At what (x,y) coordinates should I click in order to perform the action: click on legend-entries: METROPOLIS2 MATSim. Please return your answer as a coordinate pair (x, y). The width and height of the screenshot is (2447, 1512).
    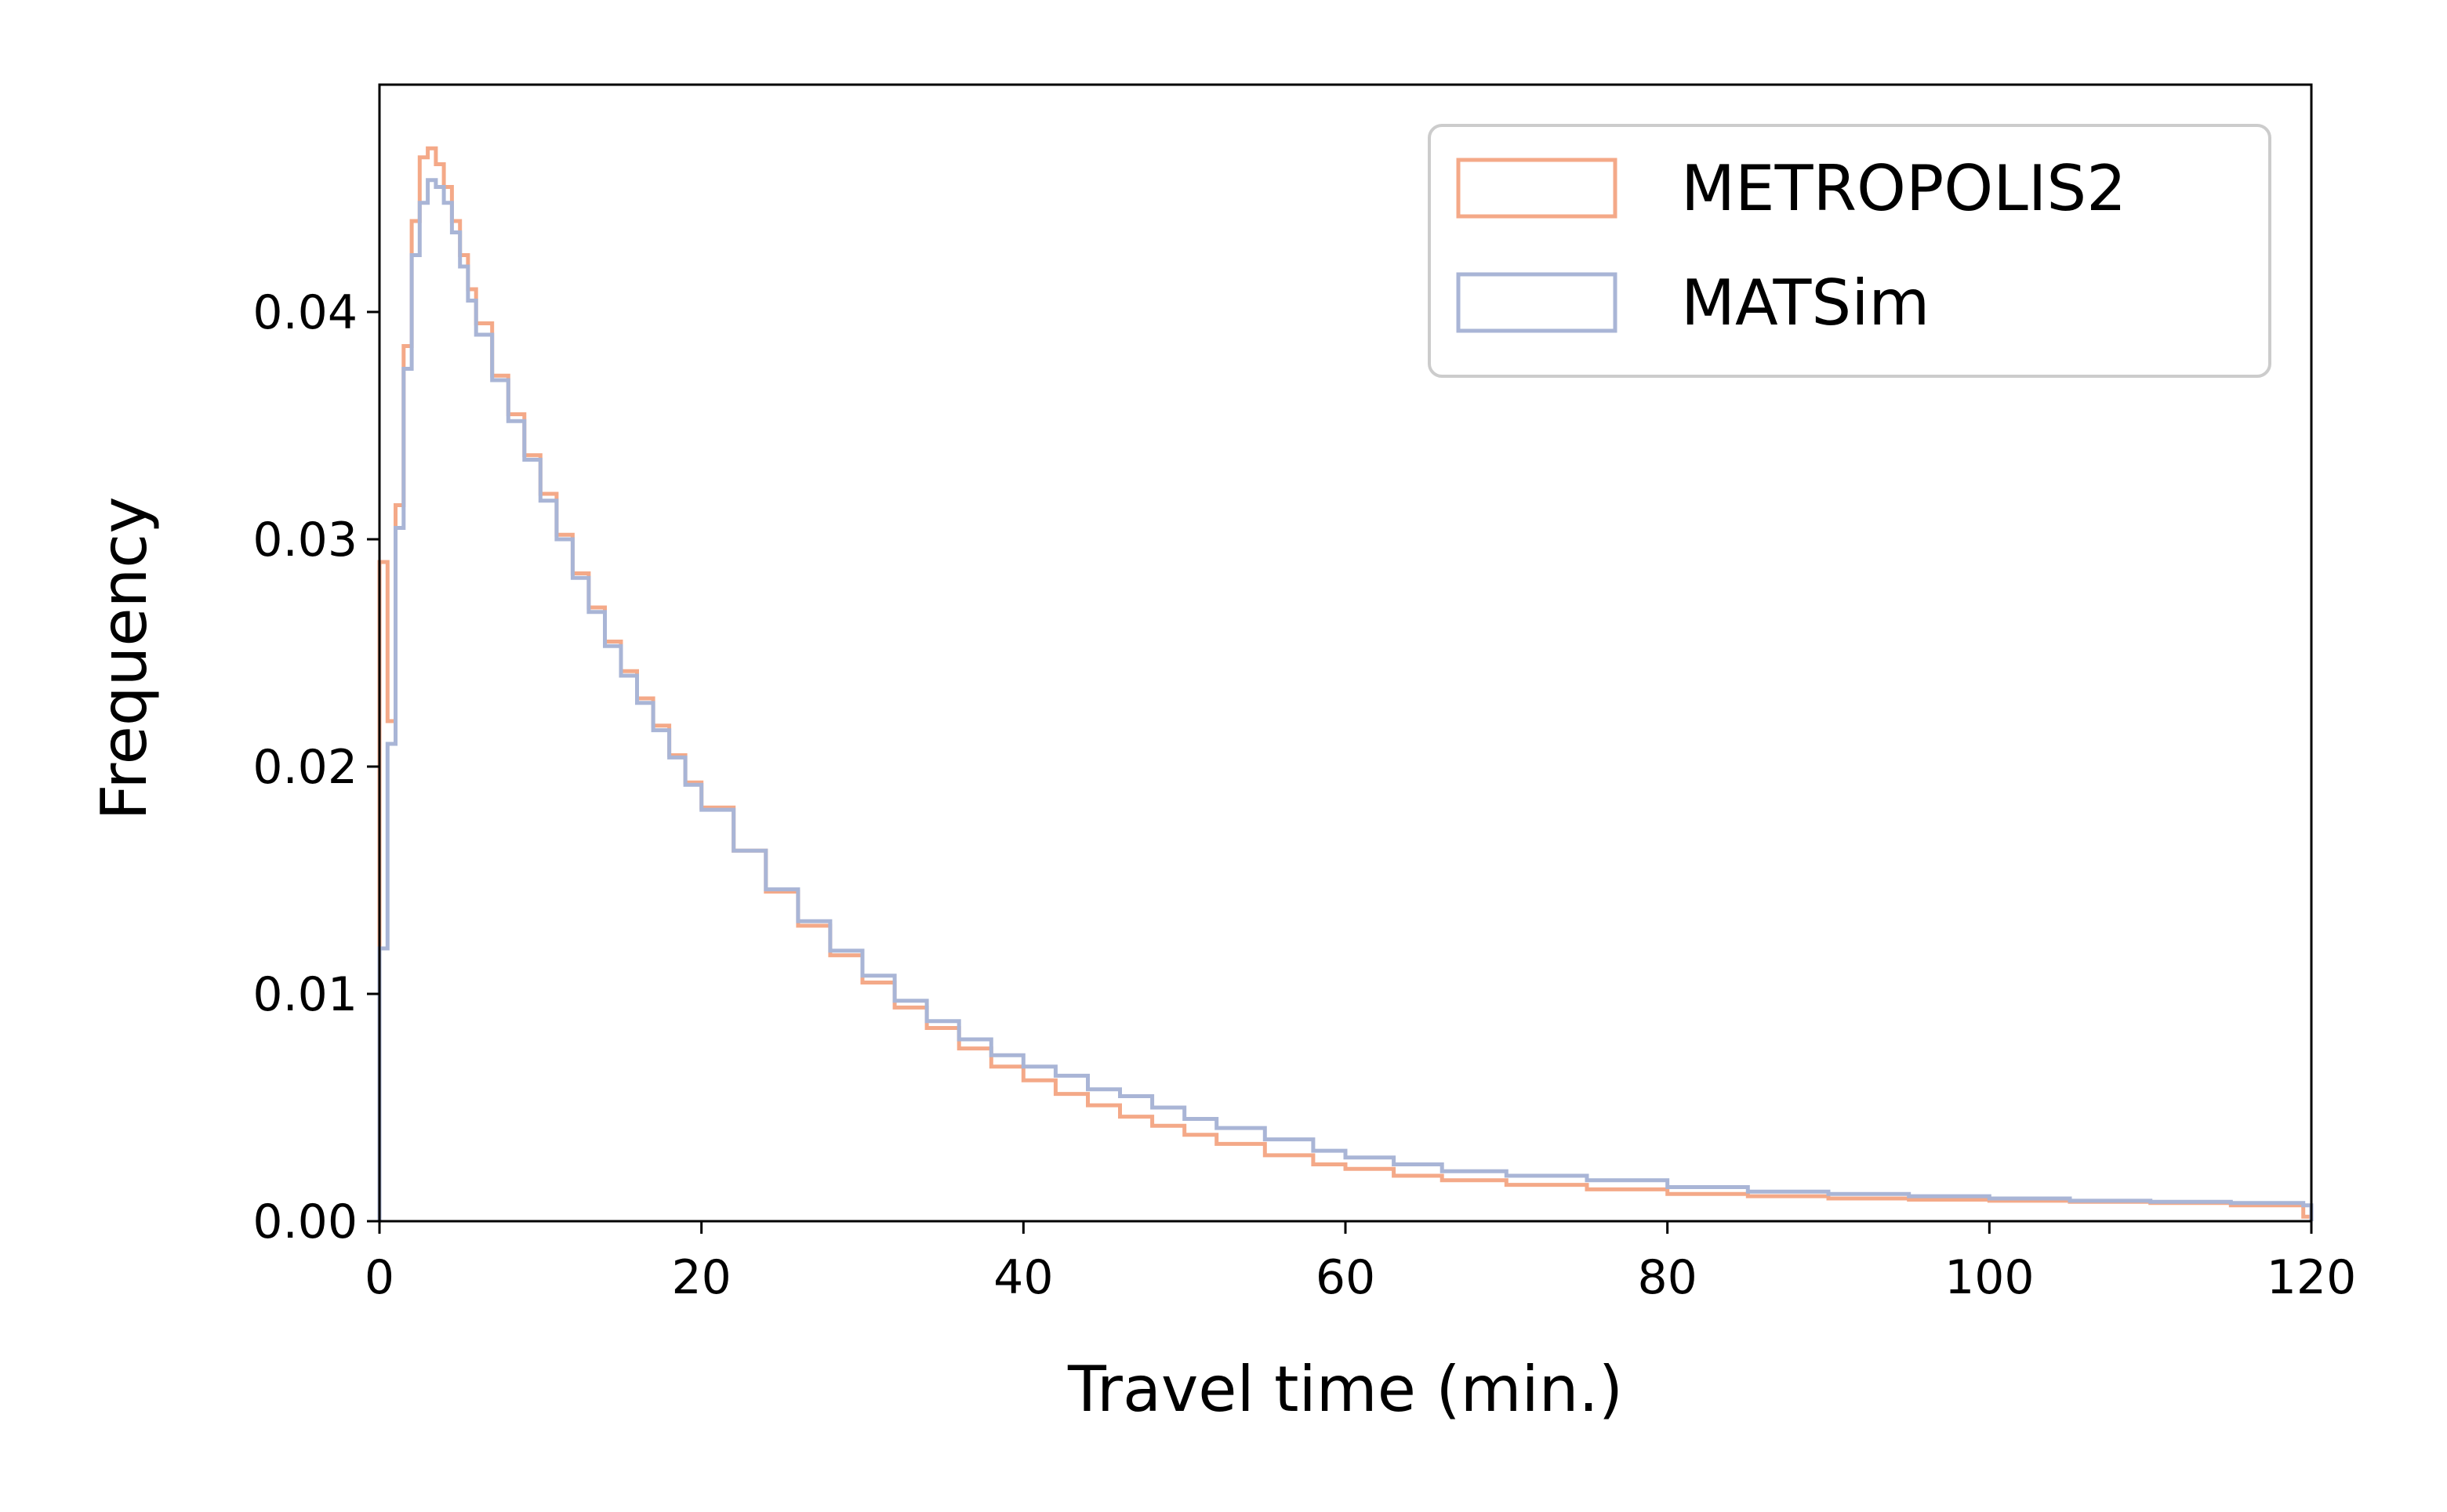
    Looking at the image, I should click on (1791, 245).